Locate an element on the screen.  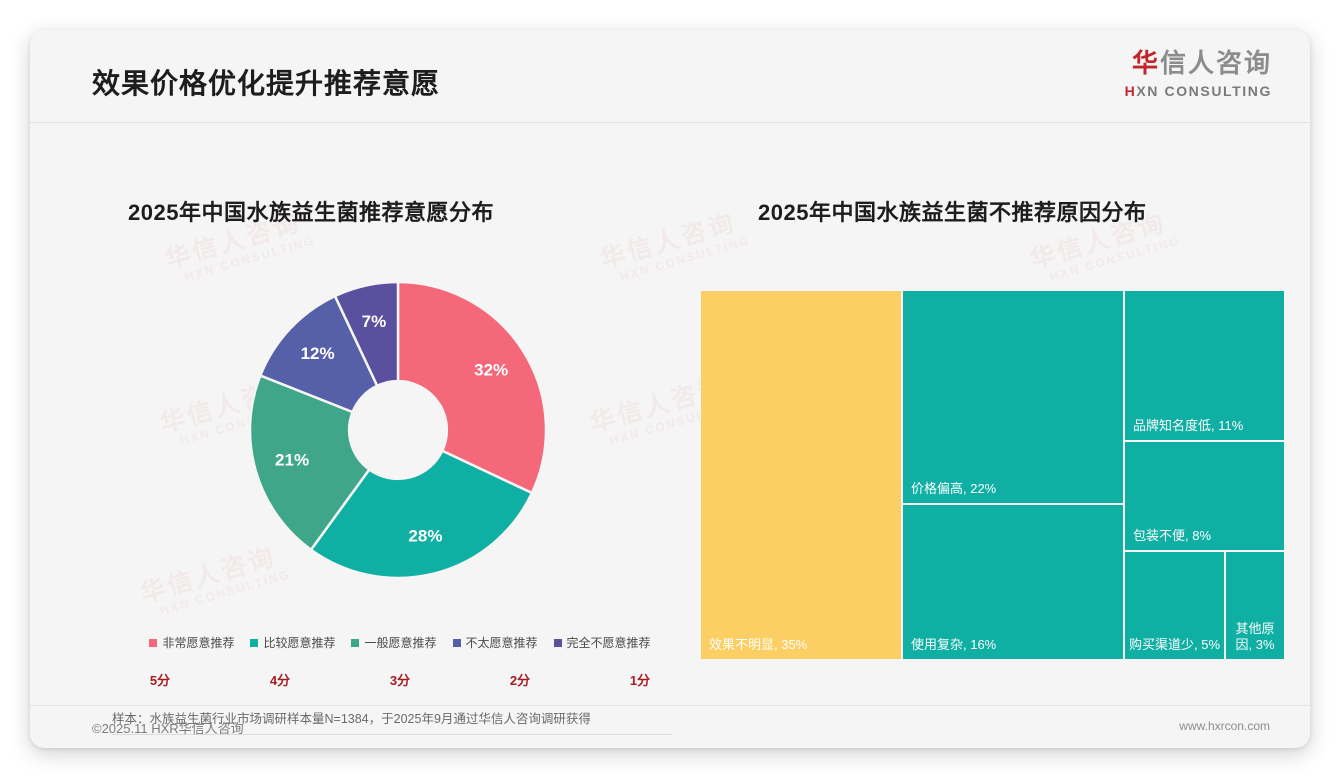
treemap-cell-label: 购买渠道少, 5% is located at coordinates (1175, 644).